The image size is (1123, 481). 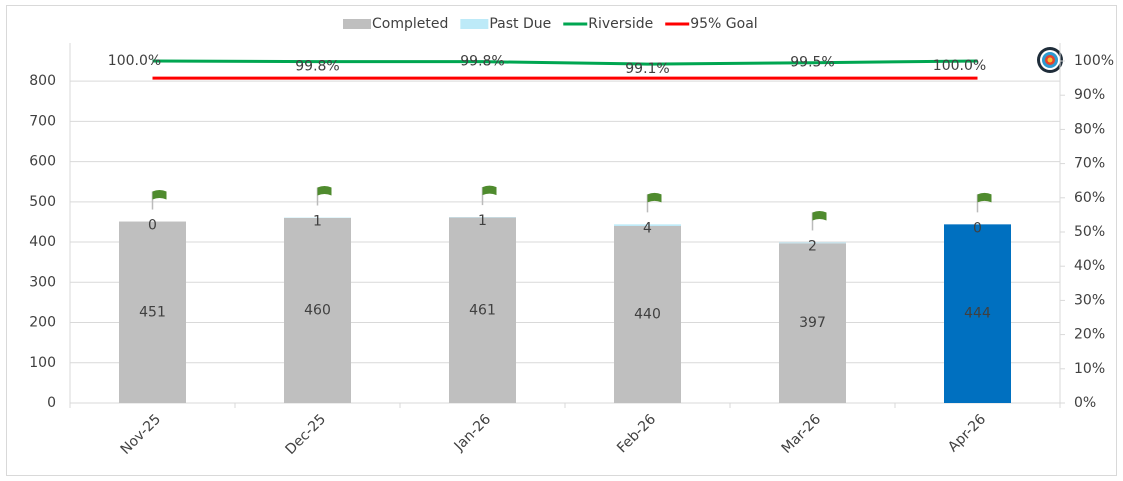 I want to click on bar-value-label: 397, so click(x=812, y=323).